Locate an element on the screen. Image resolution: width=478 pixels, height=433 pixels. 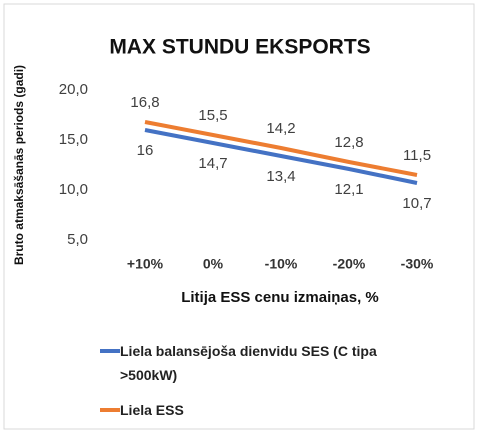
x-tick-label: -30% is located at coordinates (417, 264).